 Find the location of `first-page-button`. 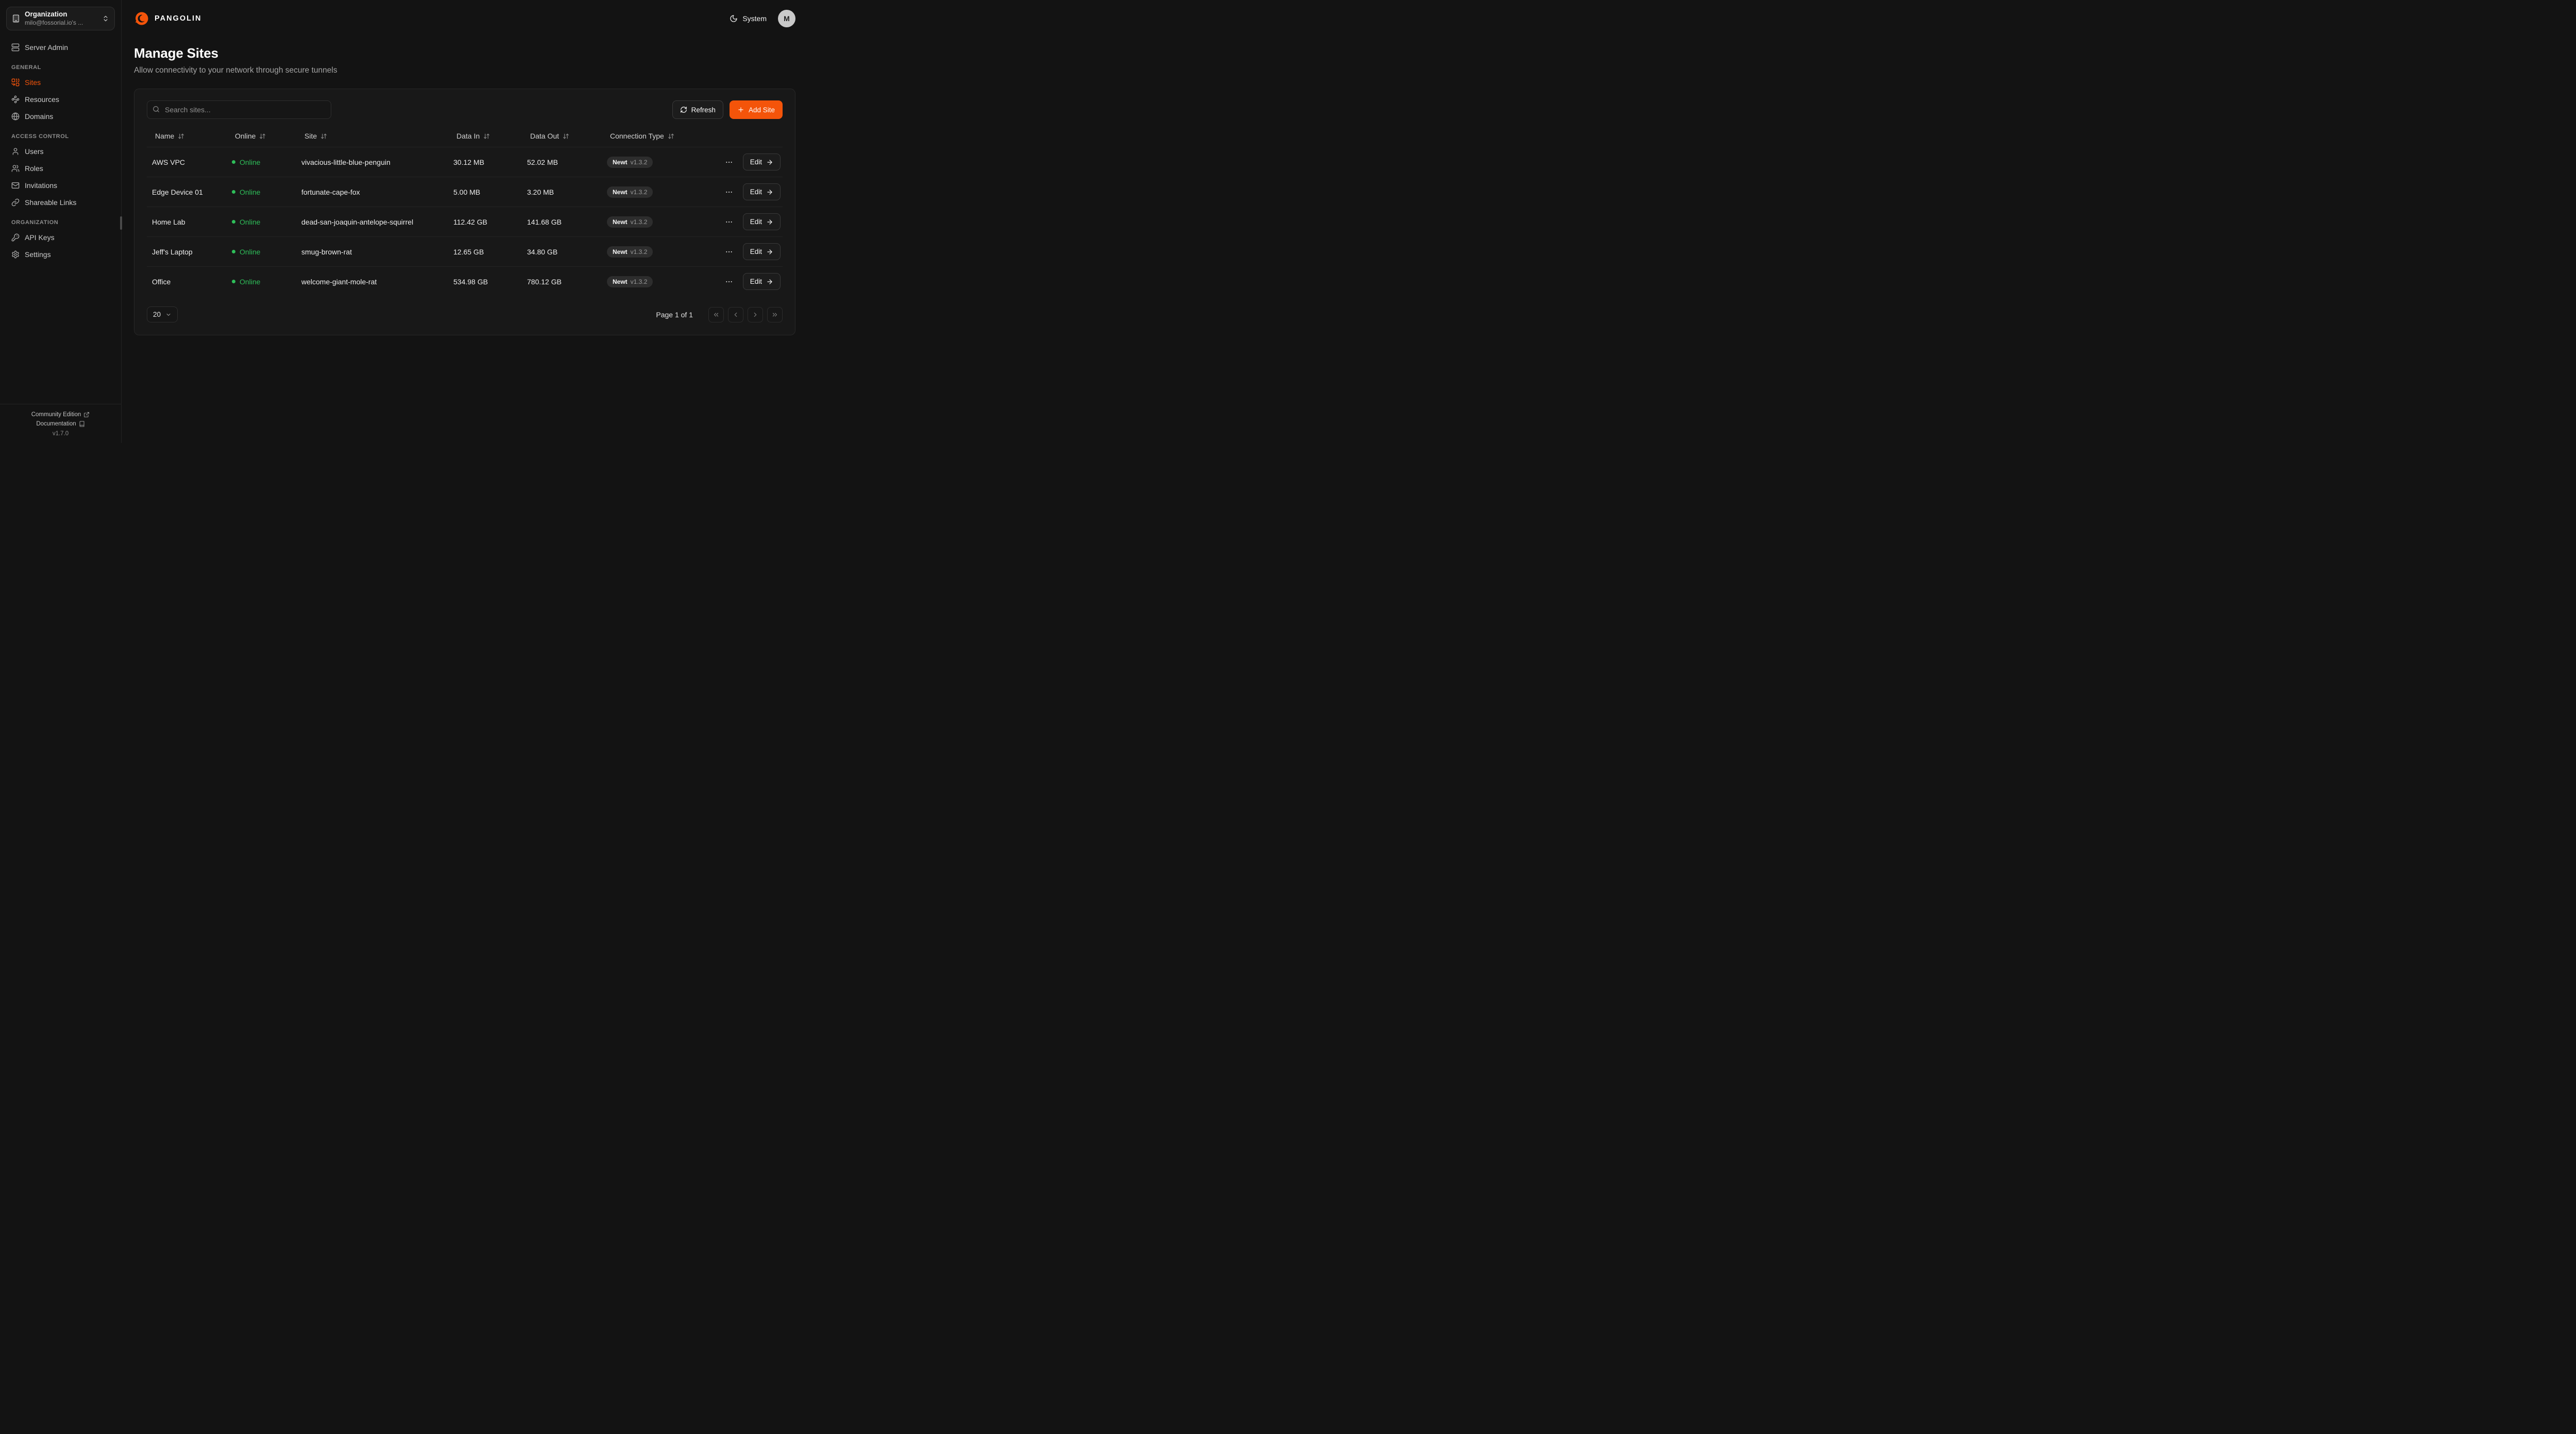

first-page-button is located at coordinates (716, 314).